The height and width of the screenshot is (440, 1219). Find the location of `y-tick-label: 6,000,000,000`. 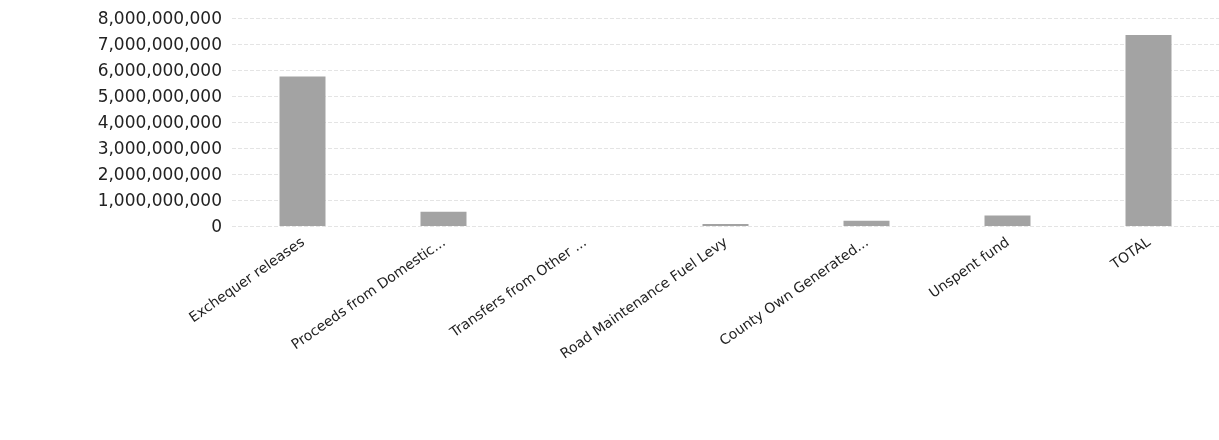

y-tick-label: 6,000,000,000 is located at coordinates (159, 70).